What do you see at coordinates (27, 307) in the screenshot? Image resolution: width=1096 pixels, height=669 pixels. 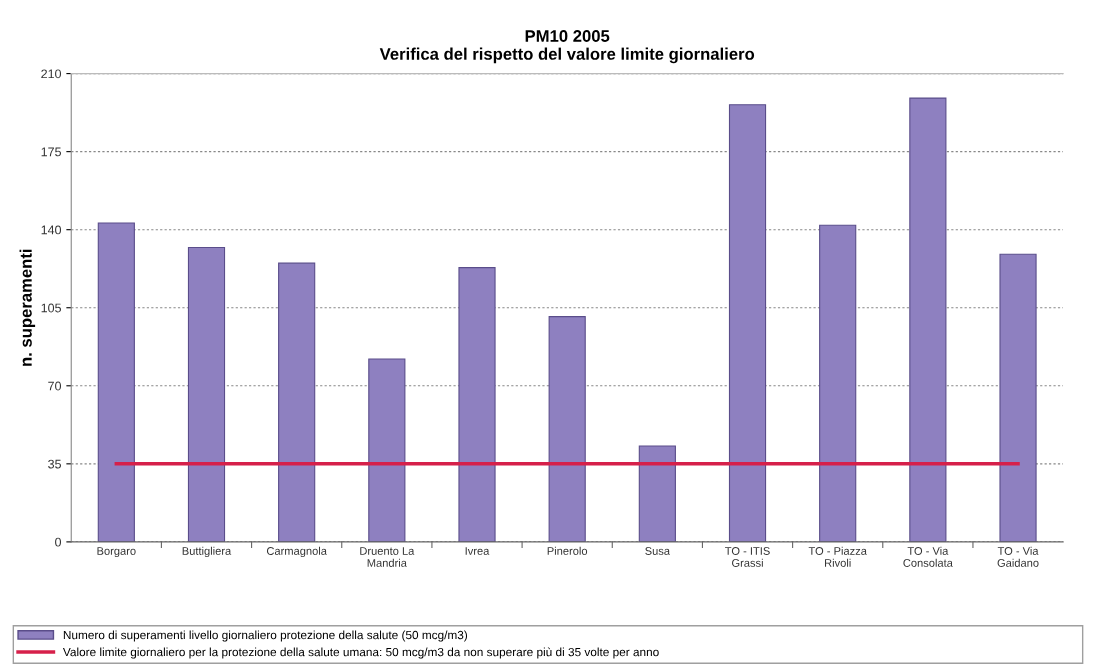 I see `y-axis-title: n. superamenti` at bounding box center [27, 307].